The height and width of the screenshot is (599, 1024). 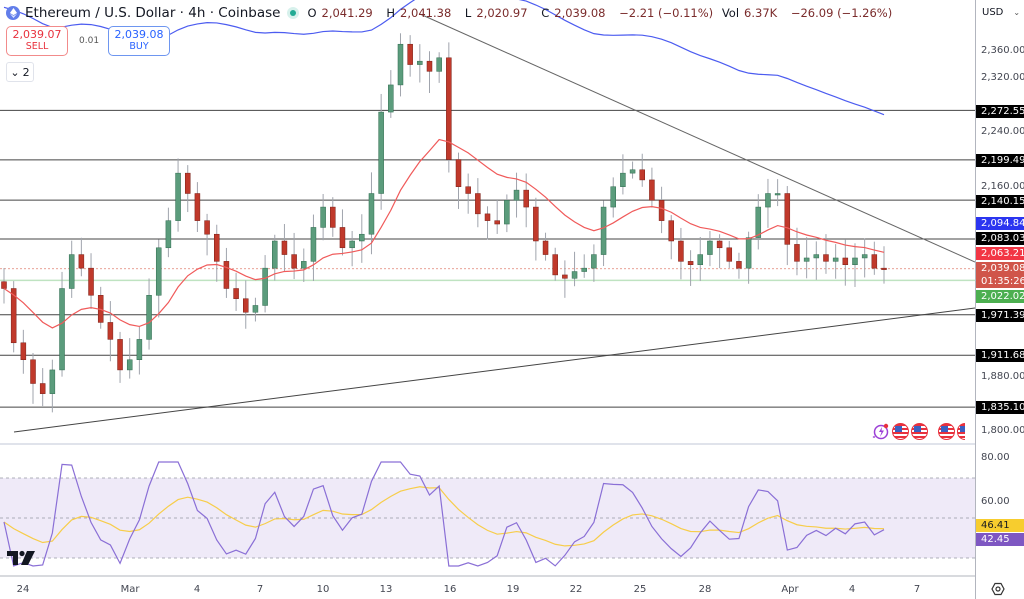 I want to click on price-level-tag: 01:35:26, so click(x=1000, y=281).